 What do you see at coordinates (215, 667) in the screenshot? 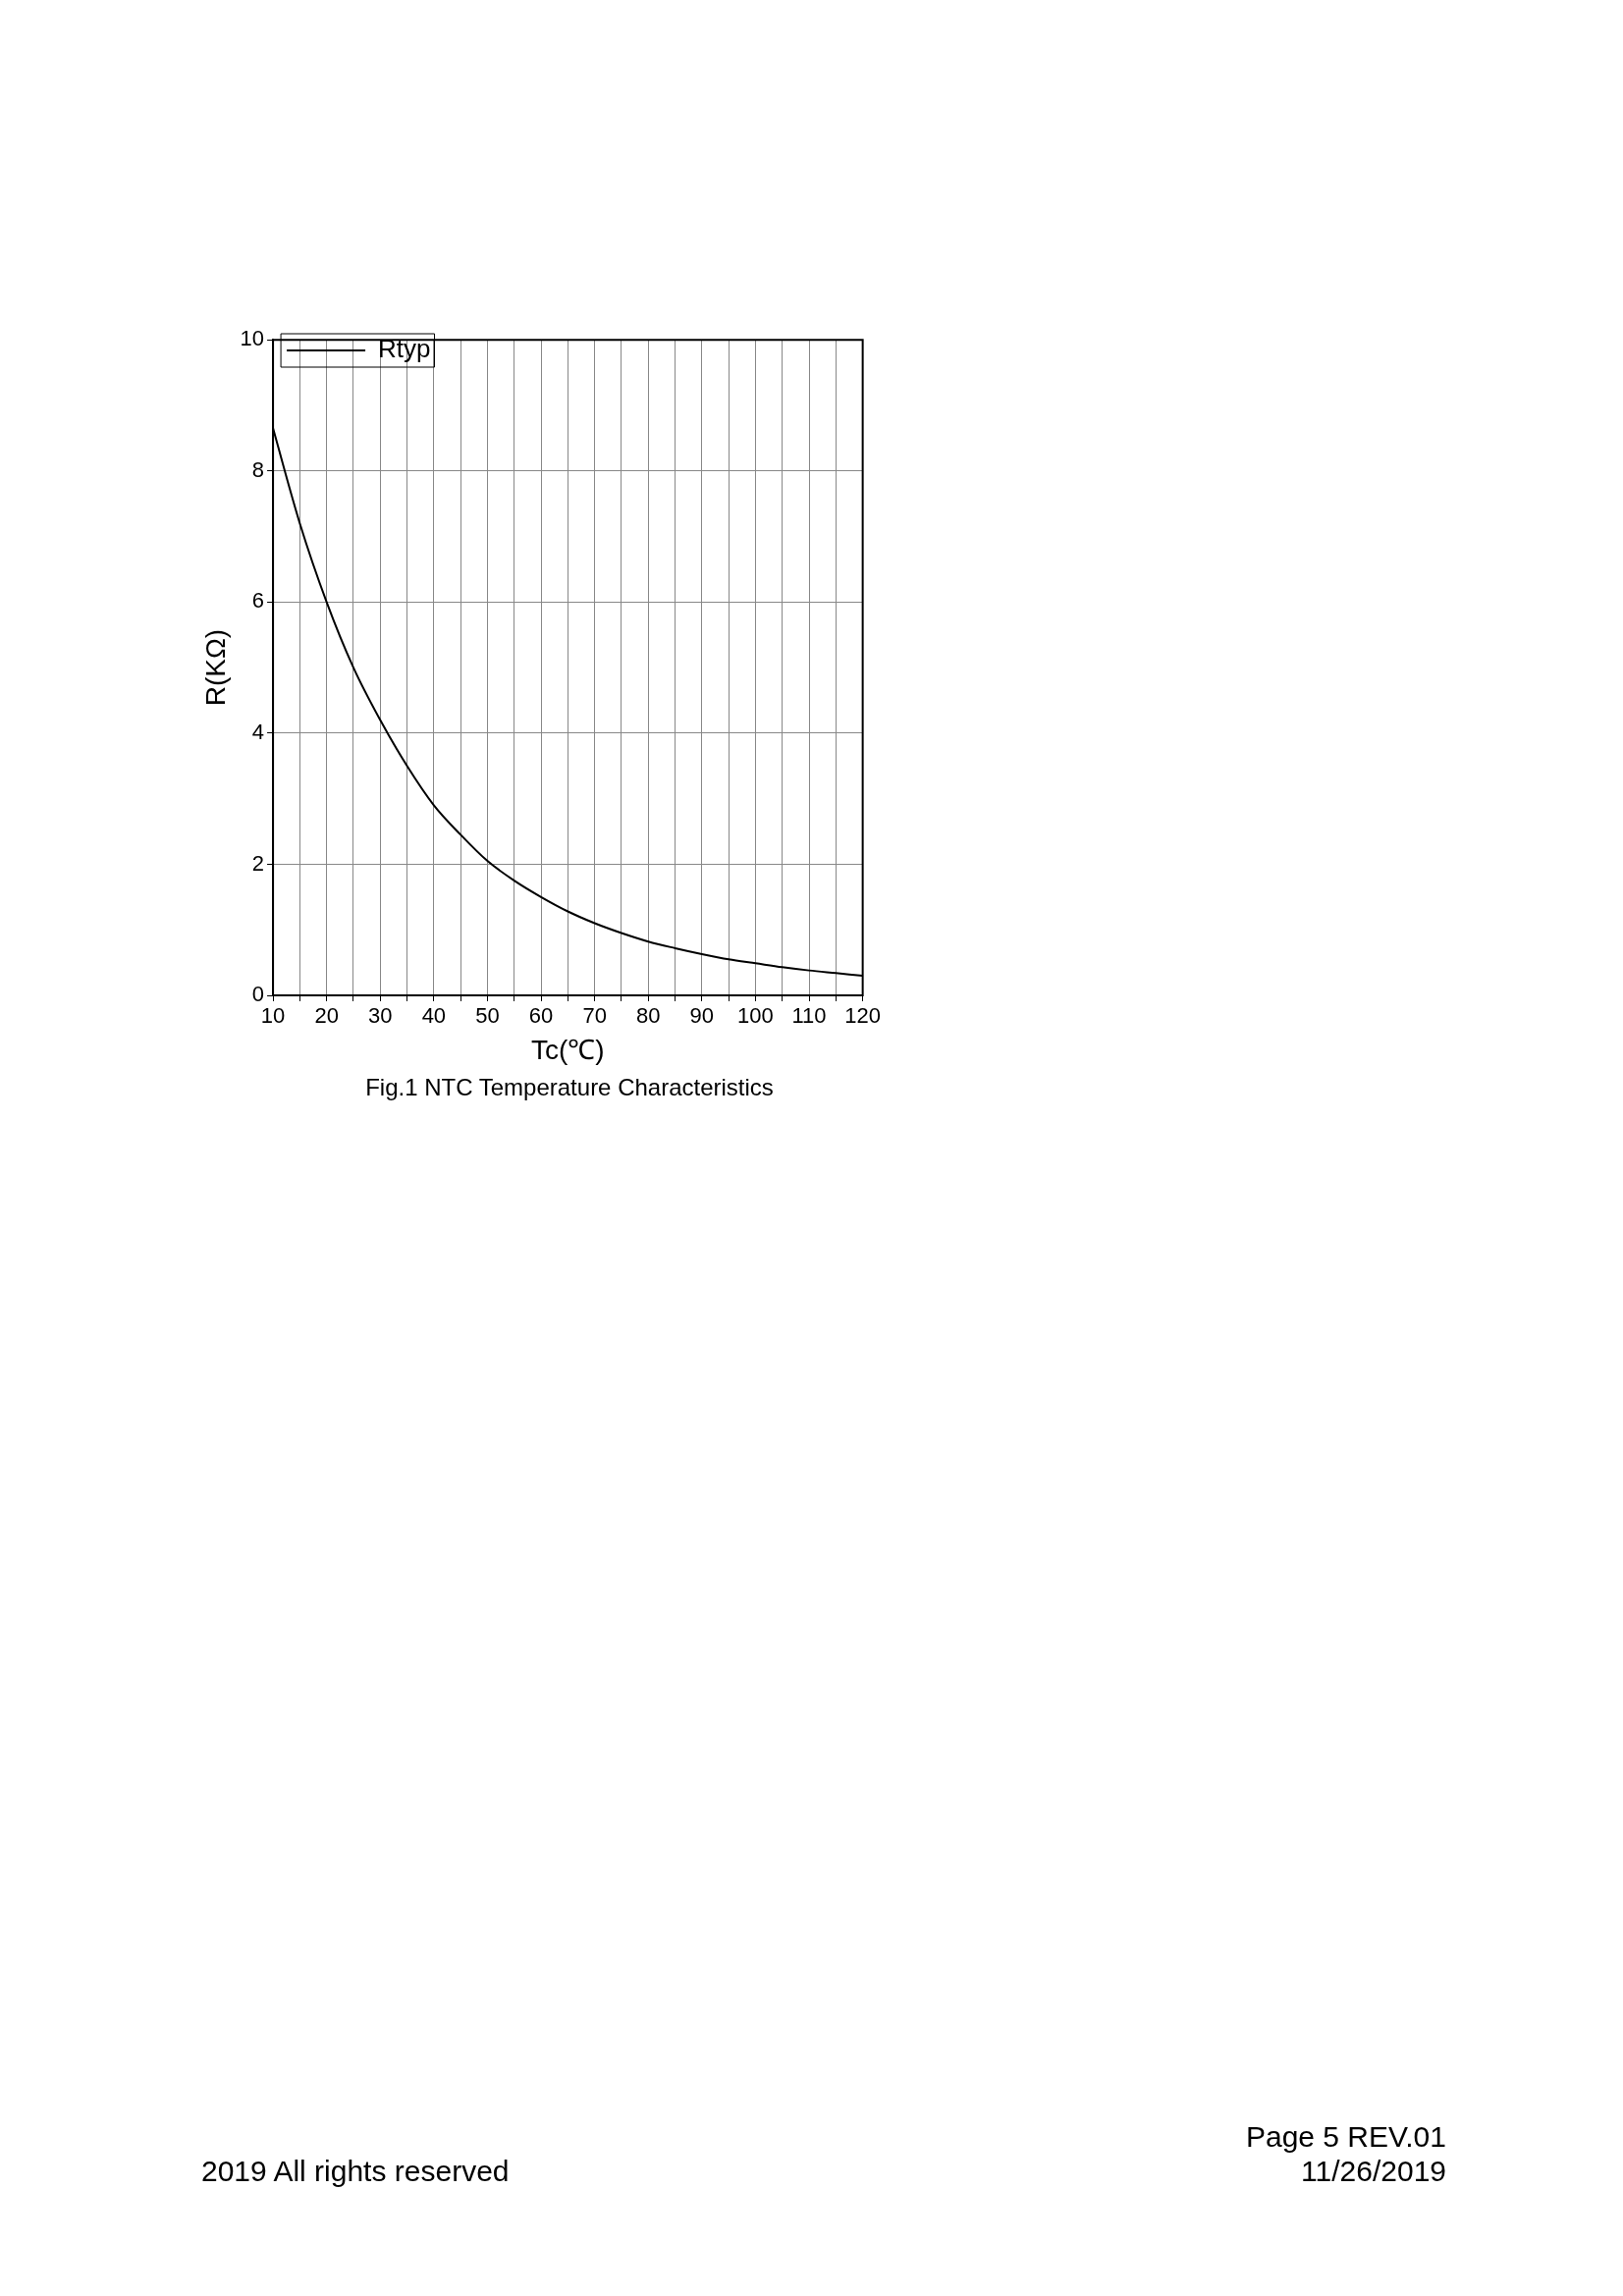
I see `y-axis-title: R(KΩ)` at bounding box center [215, 667].